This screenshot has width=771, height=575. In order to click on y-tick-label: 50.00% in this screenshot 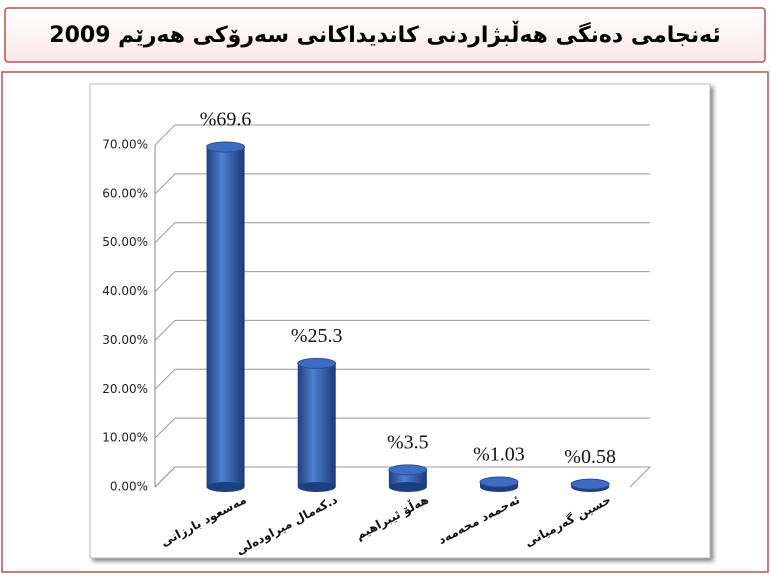, I will do `click(125, 242)`.